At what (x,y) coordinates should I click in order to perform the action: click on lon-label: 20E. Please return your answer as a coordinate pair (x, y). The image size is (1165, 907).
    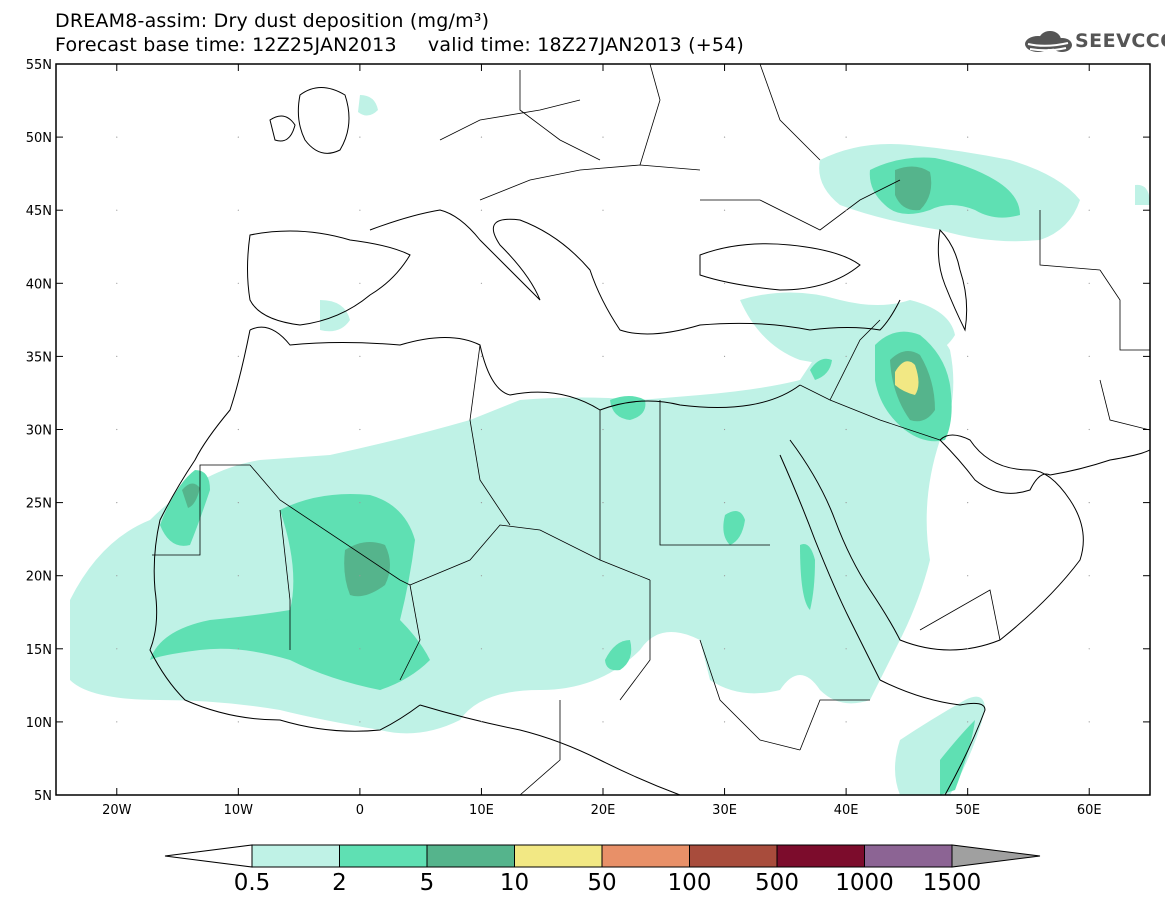
    Looking at the image, I should click on (603, 810).